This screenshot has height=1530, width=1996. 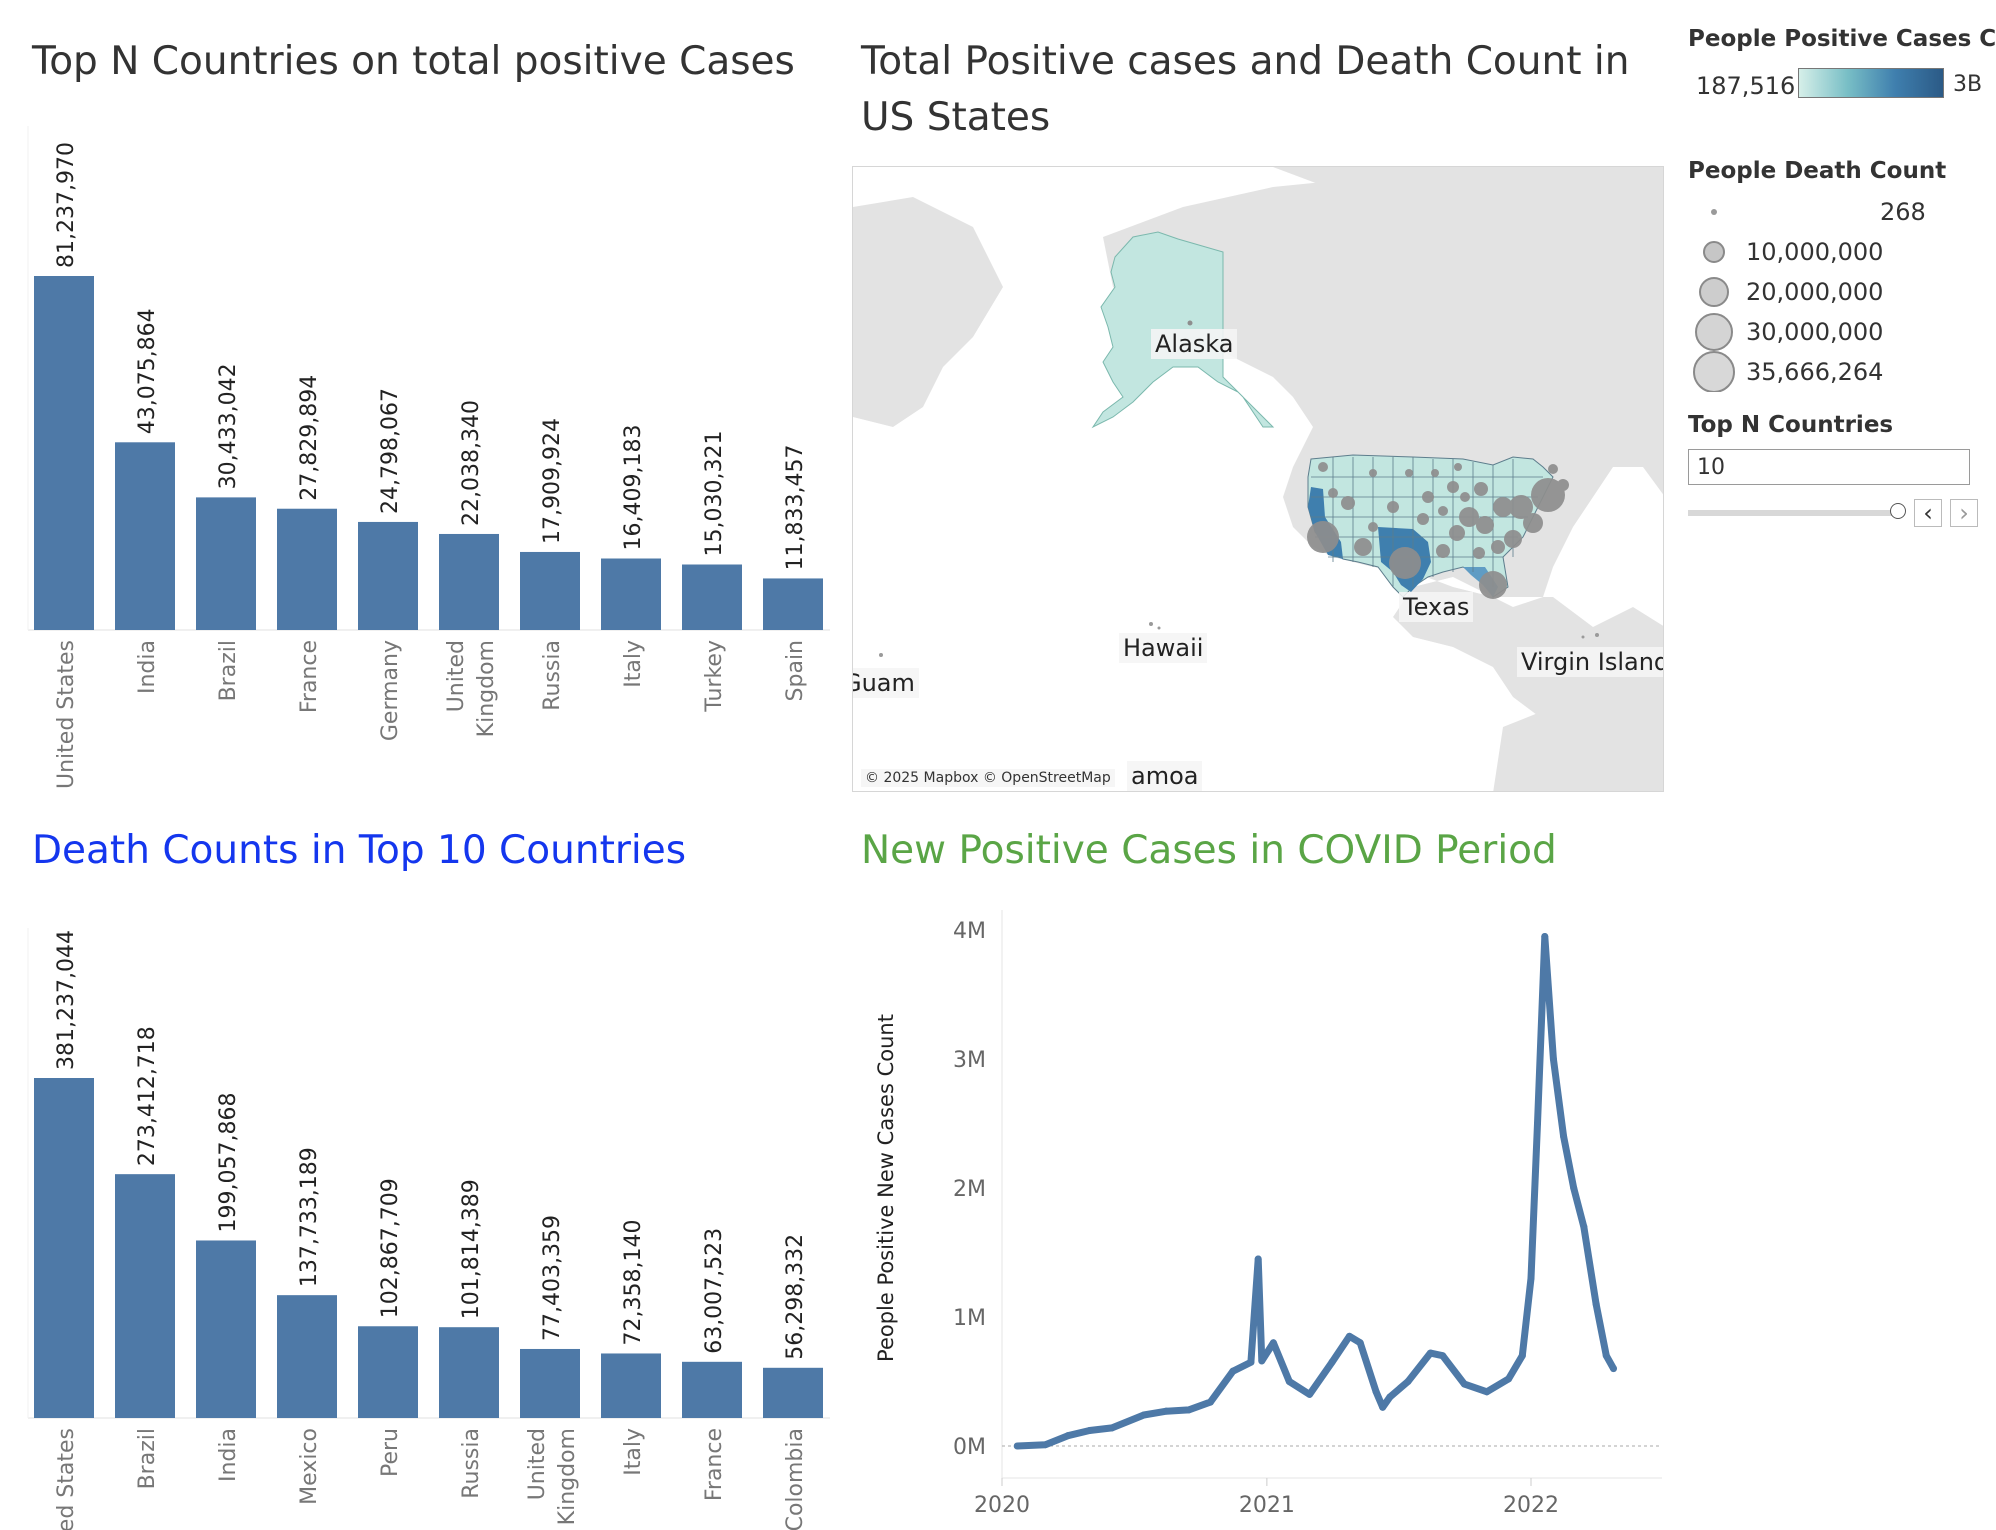 What do you see at coordinates (969, 1060) in the screenshot?
I see `y-tick-label-3: 3M` at bounding box center [969, 1060].